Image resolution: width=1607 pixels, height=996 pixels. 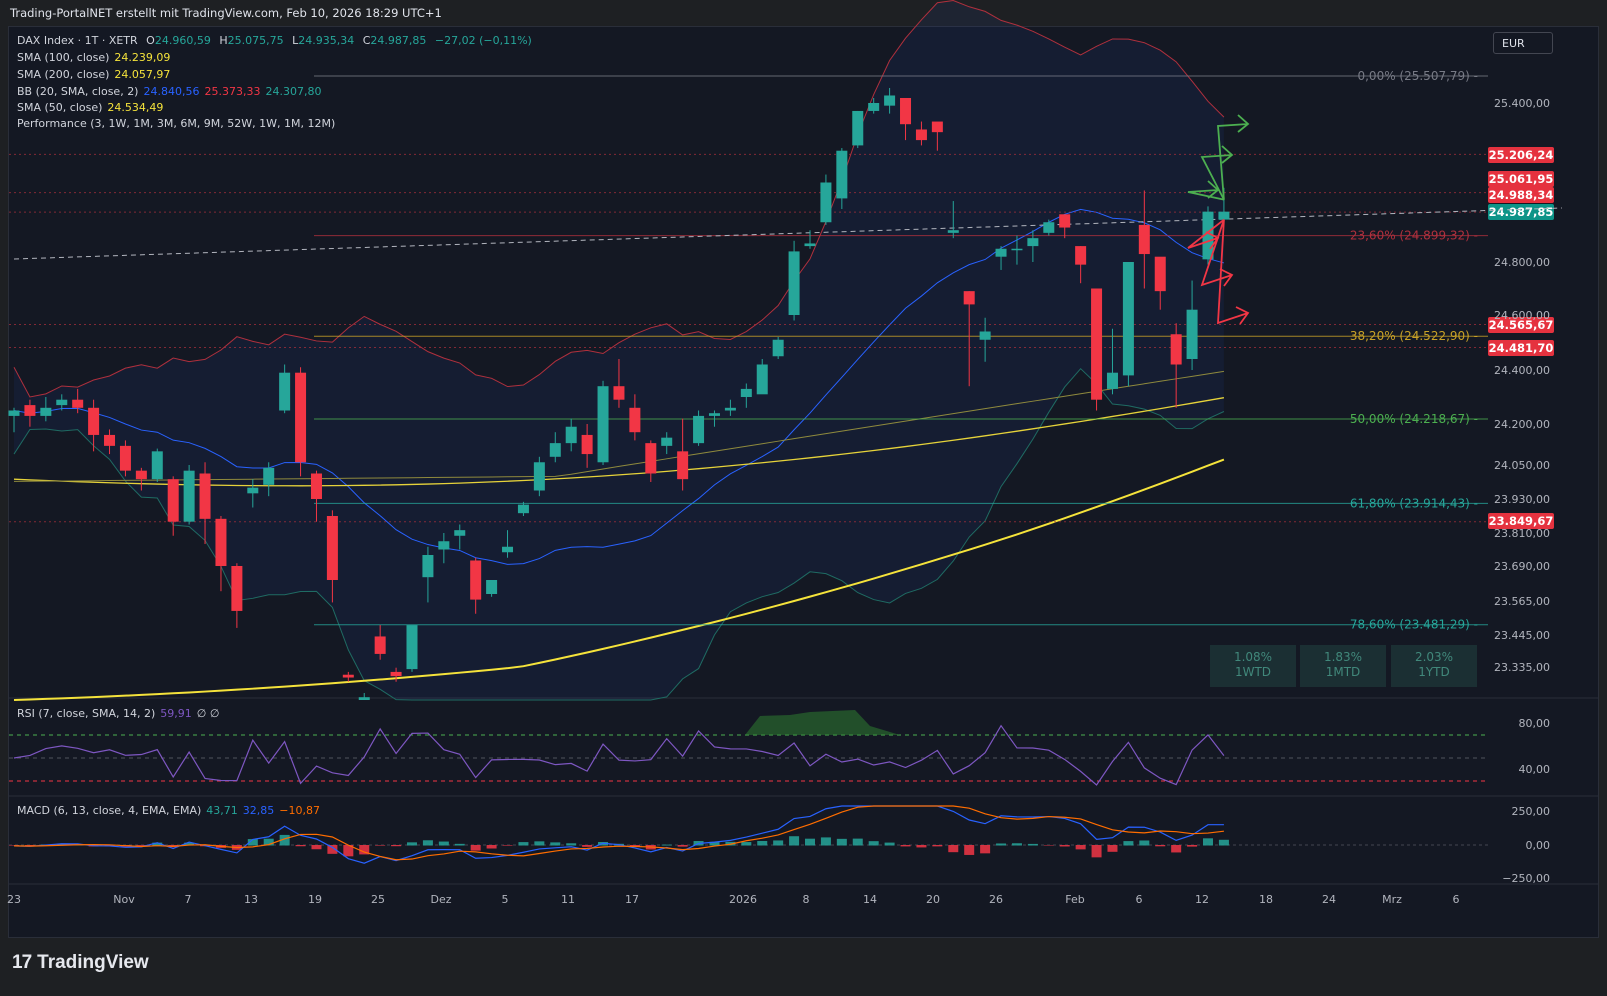 I want to click on price-badge-label: 24.565,67, so click(x=1521, y=325).